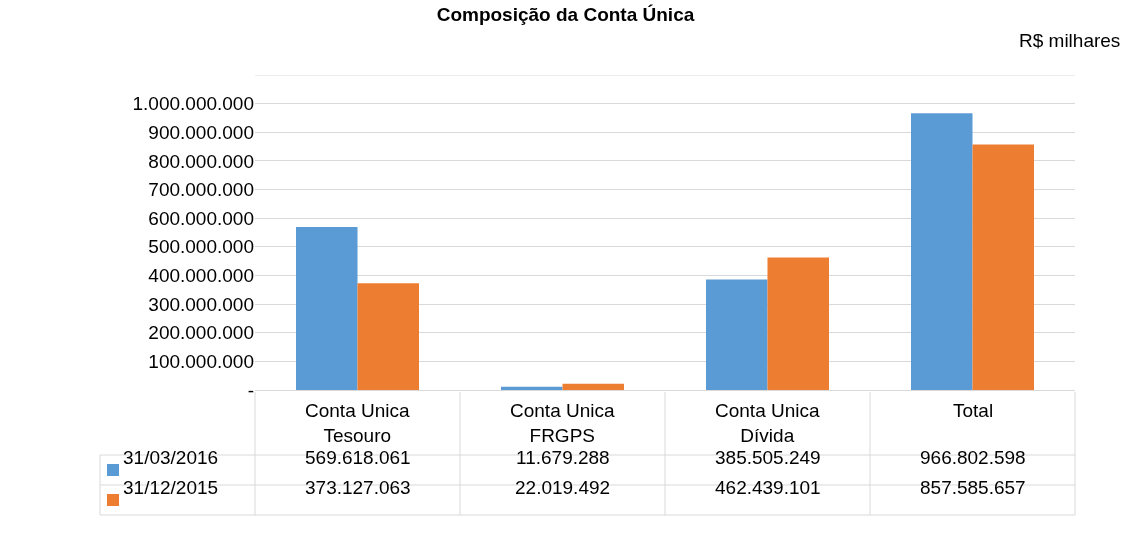 Image resolution: width=1131 pixels, height=538 pixels. What do you see at coordinates (201, 333) in the screenshot?
I see `y-tick-label: 200.000.000` at bounding box center [201, 333].